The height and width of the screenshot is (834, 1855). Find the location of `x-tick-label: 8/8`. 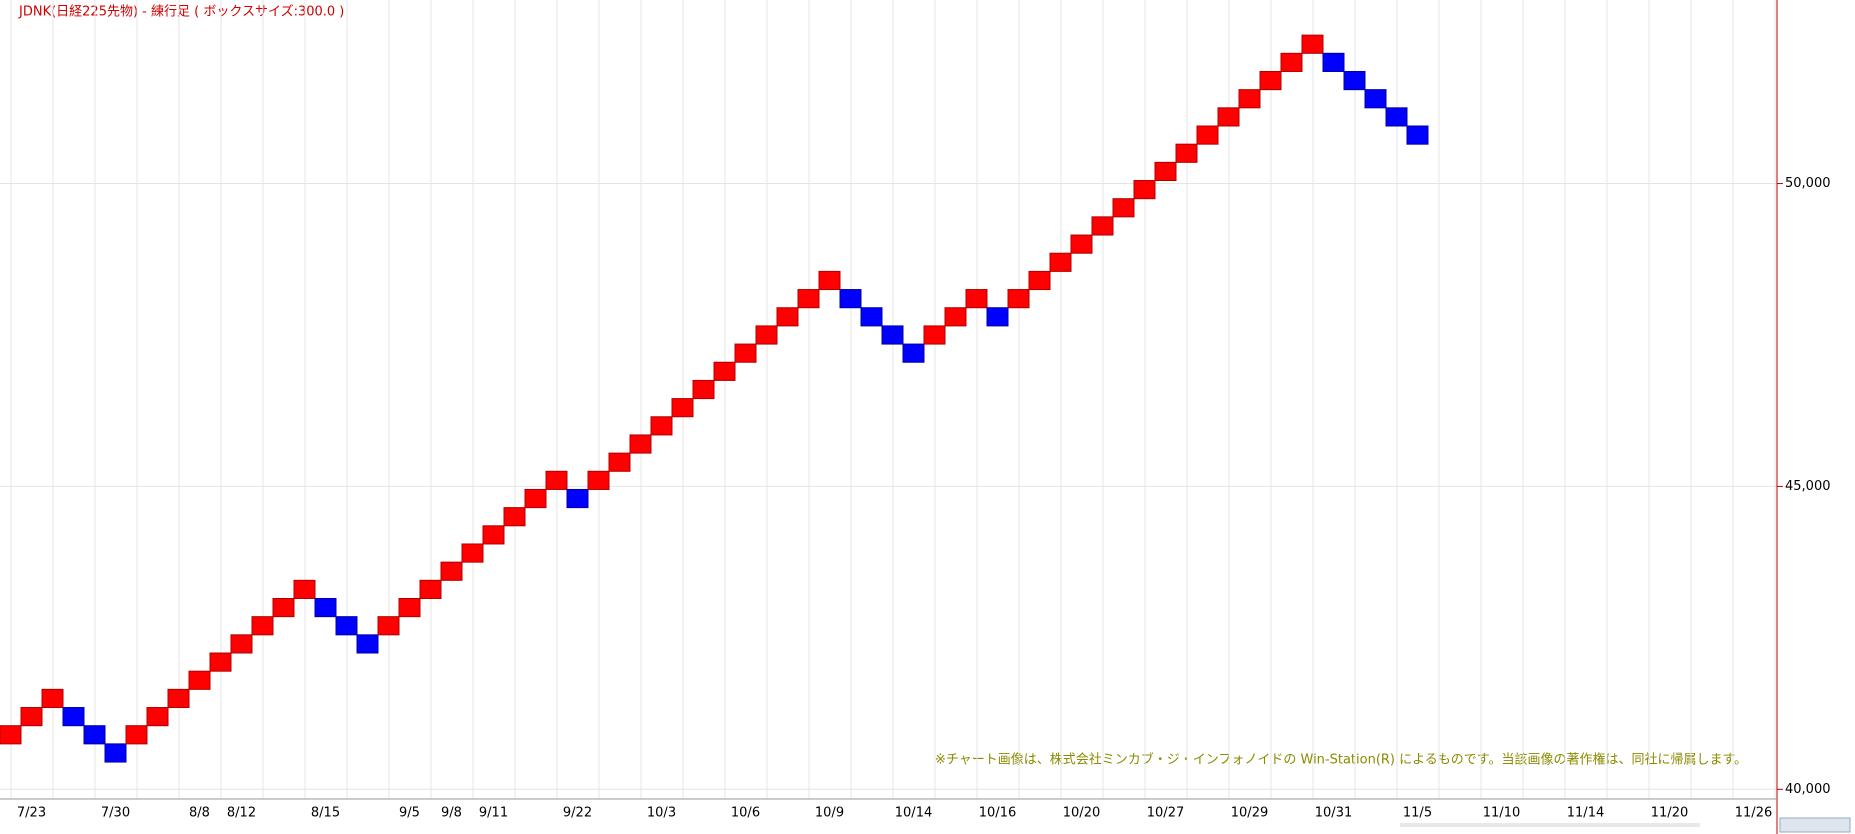

x-tick-label: 8/8 is located at coordinates (199, 813).